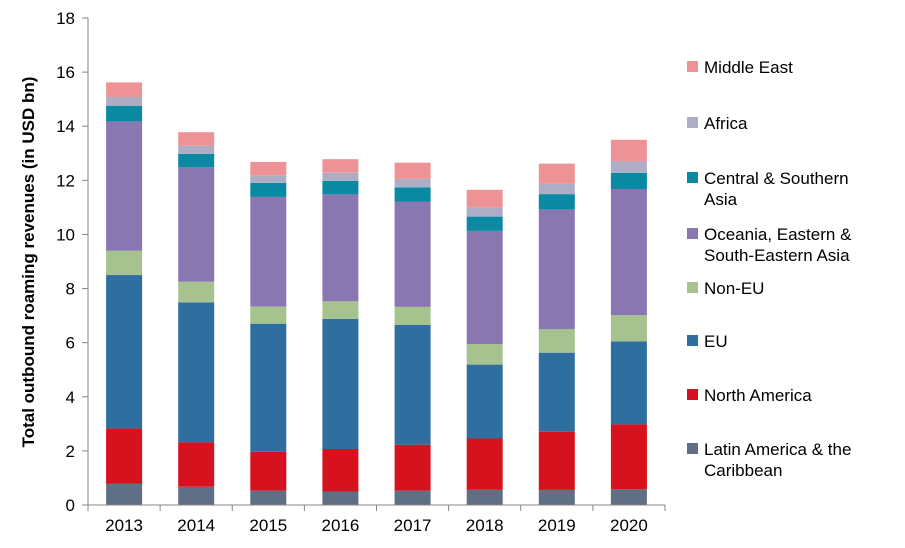 The width and height of the screenshot is (905, 548). I want to click on legend-item: Central & Southern Asia, so click(768, 189).